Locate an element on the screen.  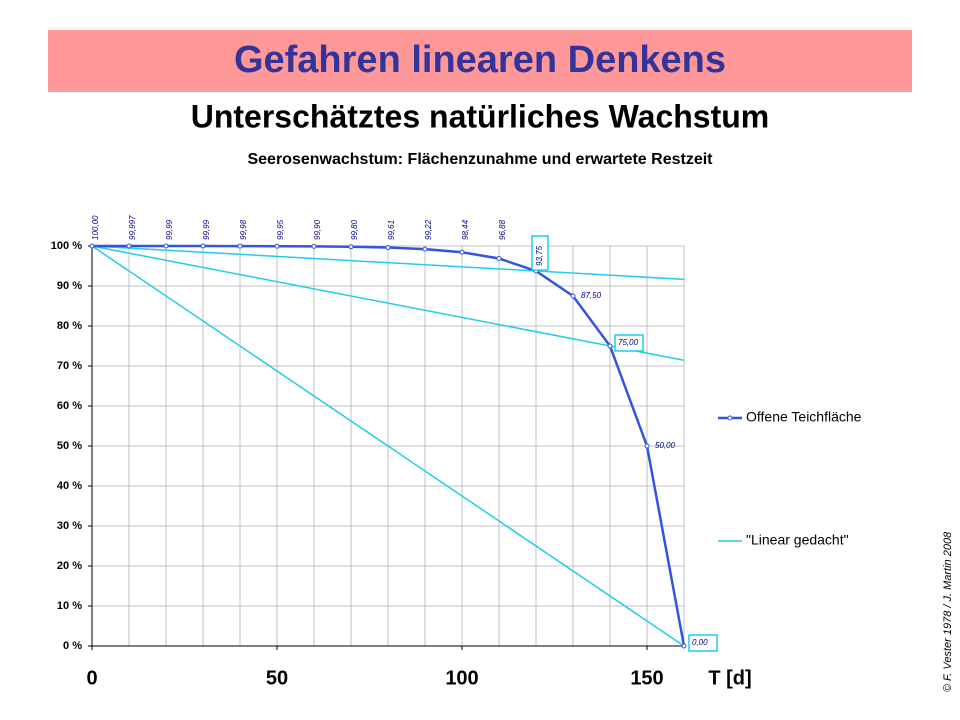
x-axis-label: T [d] is located at coordinates (729, 678).